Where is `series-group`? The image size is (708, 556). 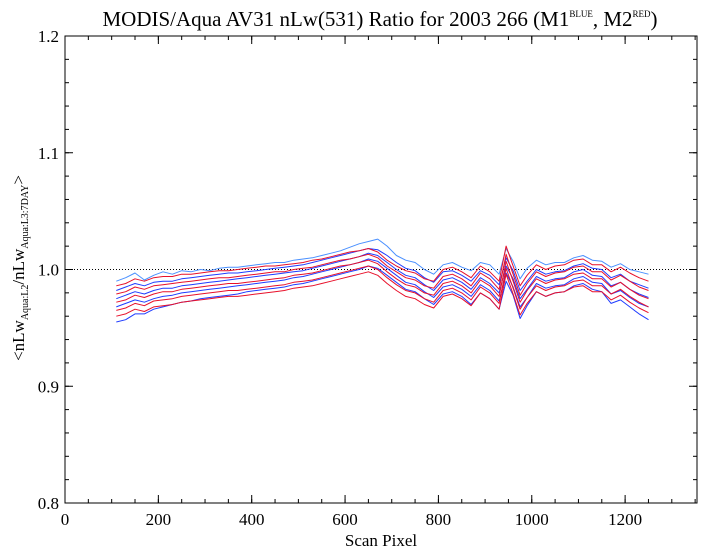
series-group is located at coordinates (382, 280).